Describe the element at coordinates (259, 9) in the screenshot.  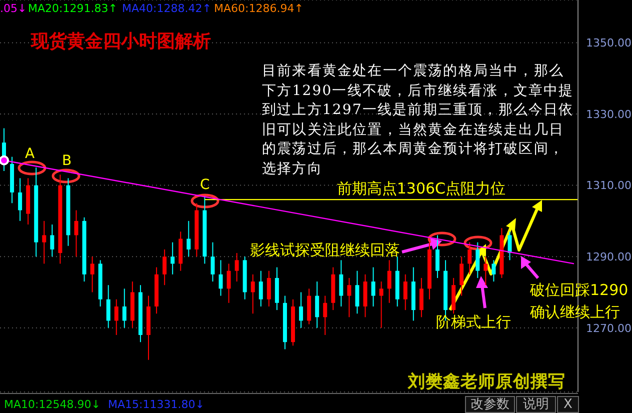
I see `annotation: MA60:1286.94↑` at that location.